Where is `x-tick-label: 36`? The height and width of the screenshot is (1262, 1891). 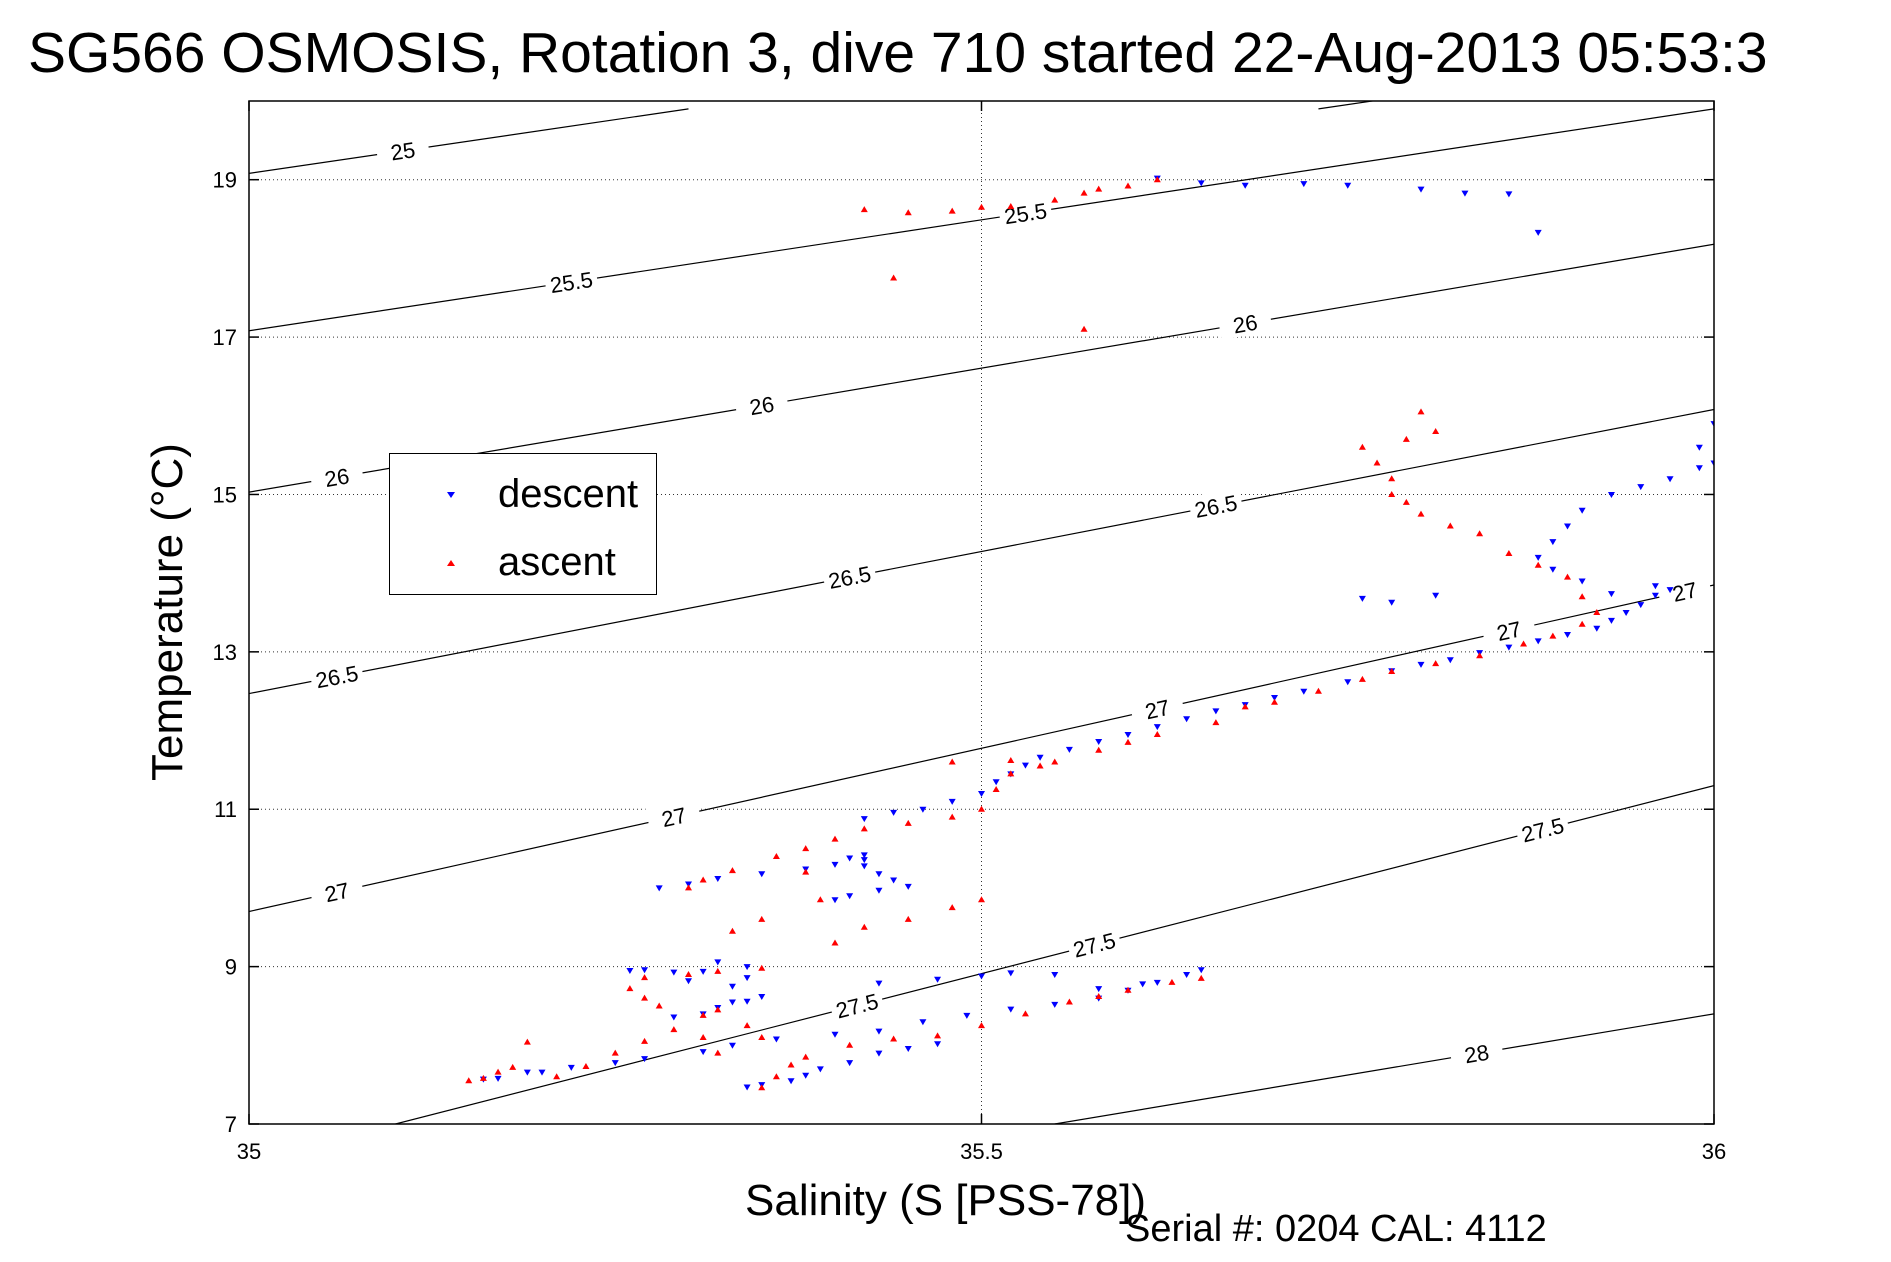
x-tick-label: 36 is located at coordinates (1714, 1151).